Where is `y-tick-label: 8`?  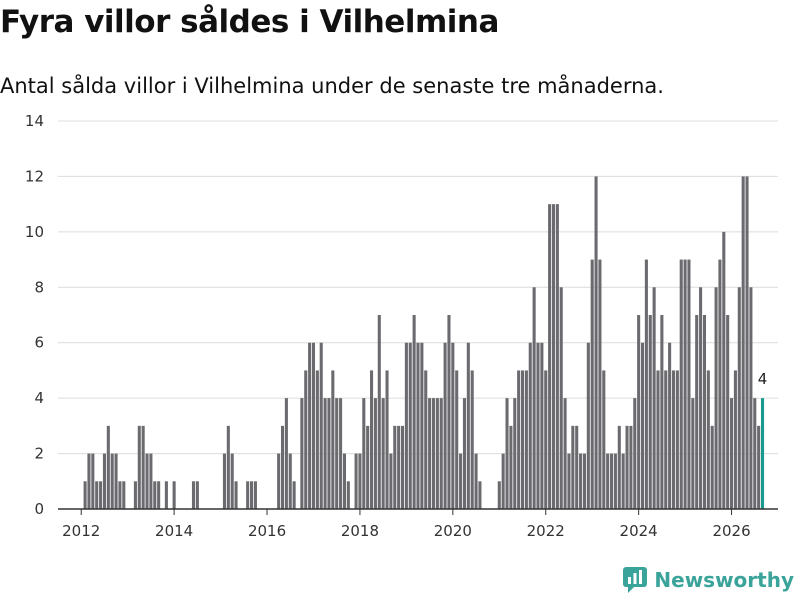 y-tick-label: 8 is located at coordinates (39, 287).